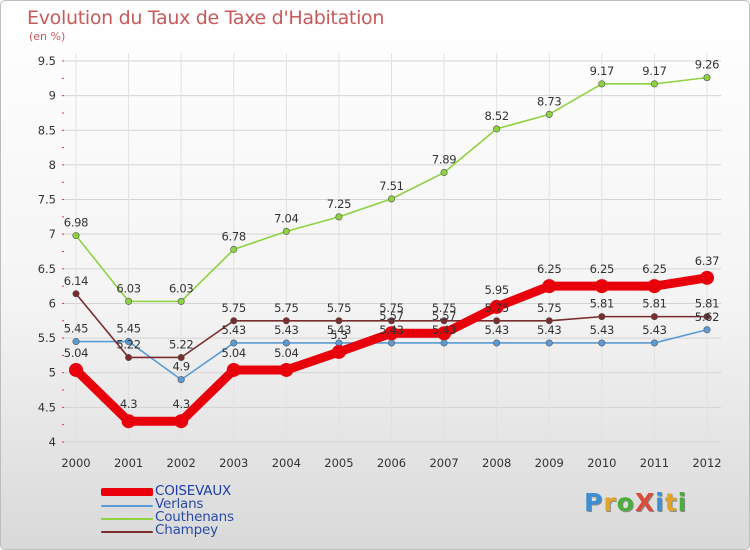  What do you see at coordinates (47, 407) in the screenshot?
I see `y-tick-label: 4.5` at bounding box center [47, 407].